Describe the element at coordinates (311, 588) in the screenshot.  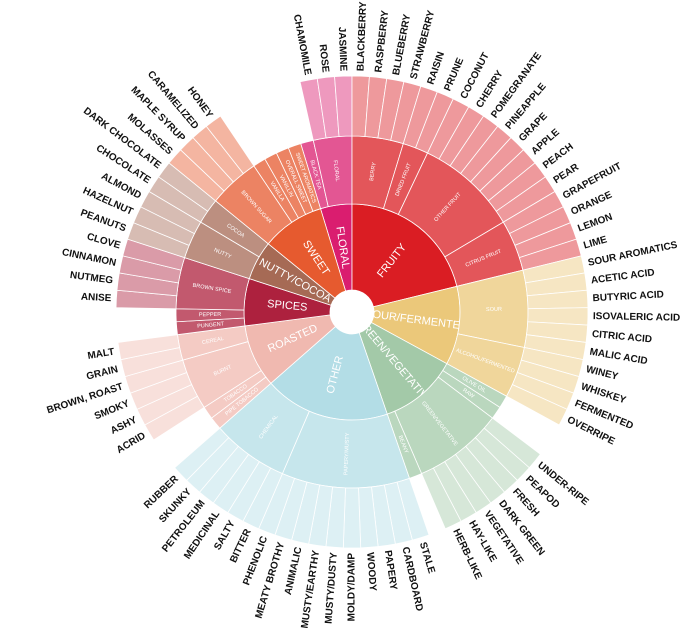
I see `leaf-label: MUSTY/EARTHY` at that location.